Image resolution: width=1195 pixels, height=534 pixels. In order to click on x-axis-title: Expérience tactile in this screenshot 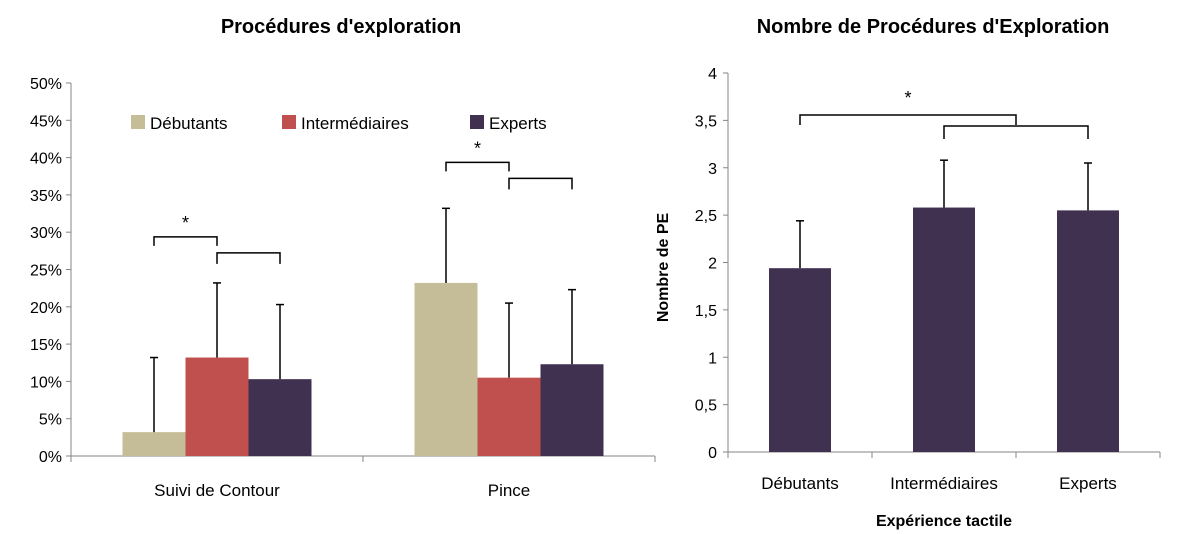, I will do `click(944, 521)`.